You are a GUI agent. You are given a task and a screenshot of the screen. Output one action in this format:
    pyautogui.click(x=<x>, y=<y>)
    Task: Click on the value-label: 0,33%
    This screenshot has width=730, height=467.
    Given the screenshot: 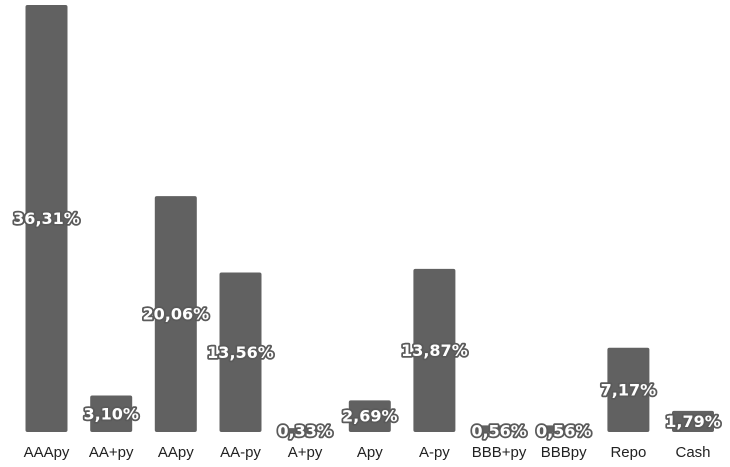 What is the action you would take?
    pyautogui.click(x=305, y=431)
    